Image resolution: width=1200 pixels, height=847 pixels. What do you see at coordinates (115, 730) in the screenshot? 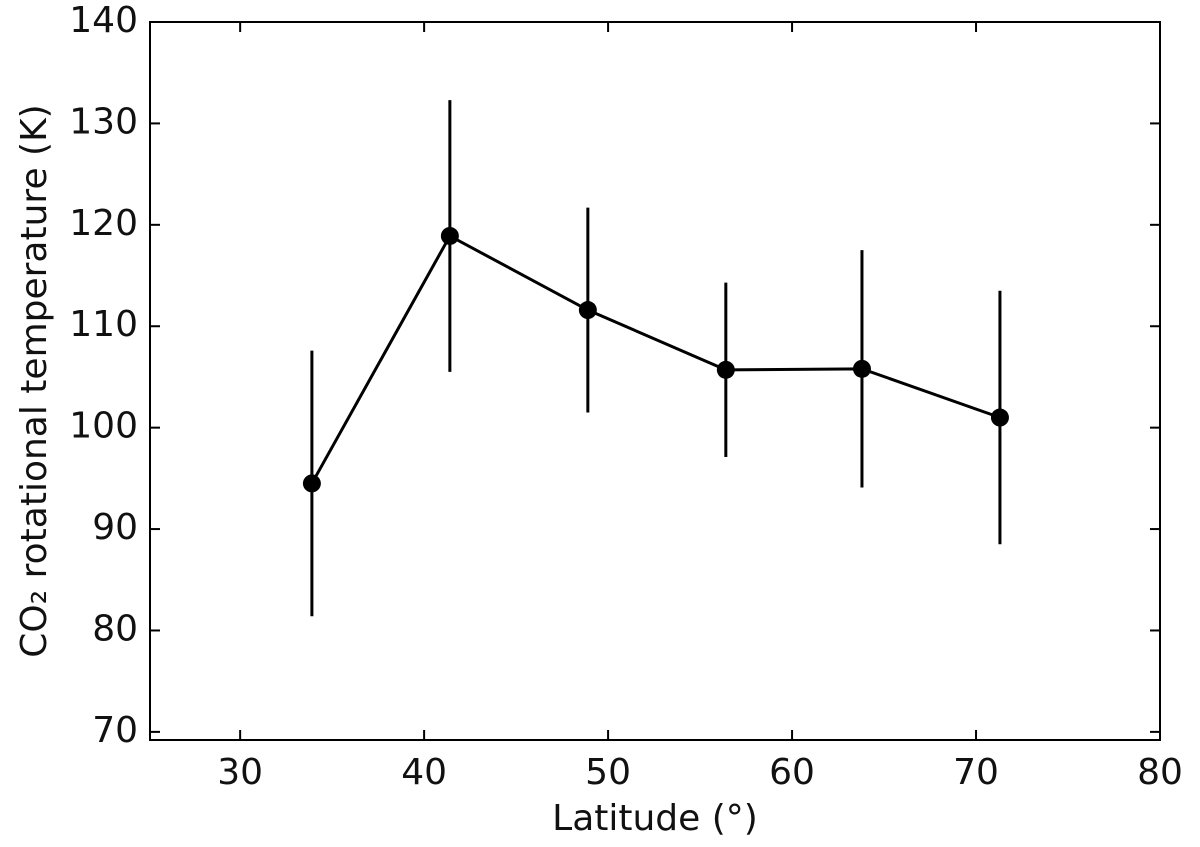
I see `y-tick-label: 70` at bounding box center [115, 730].